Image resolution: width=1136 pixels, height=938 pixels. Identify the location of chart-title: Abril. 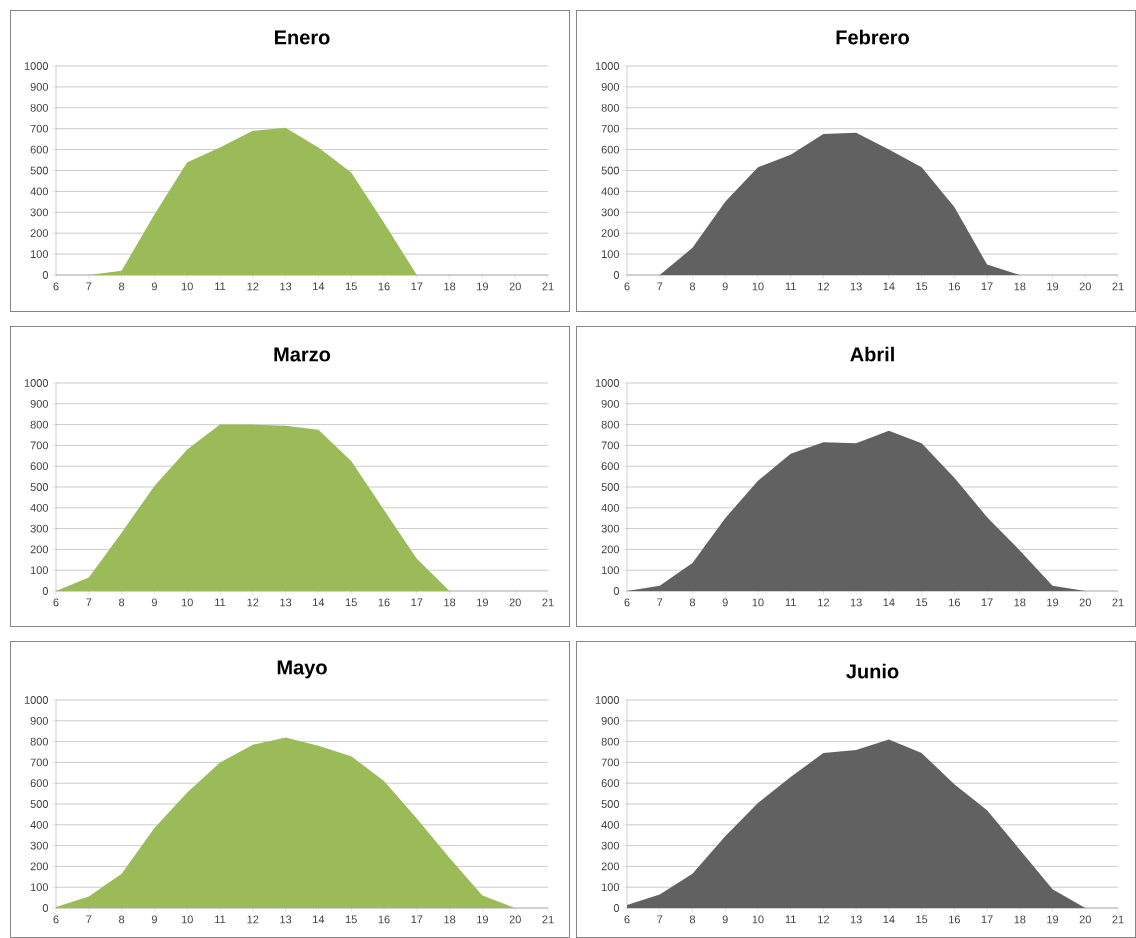
(872, 354).